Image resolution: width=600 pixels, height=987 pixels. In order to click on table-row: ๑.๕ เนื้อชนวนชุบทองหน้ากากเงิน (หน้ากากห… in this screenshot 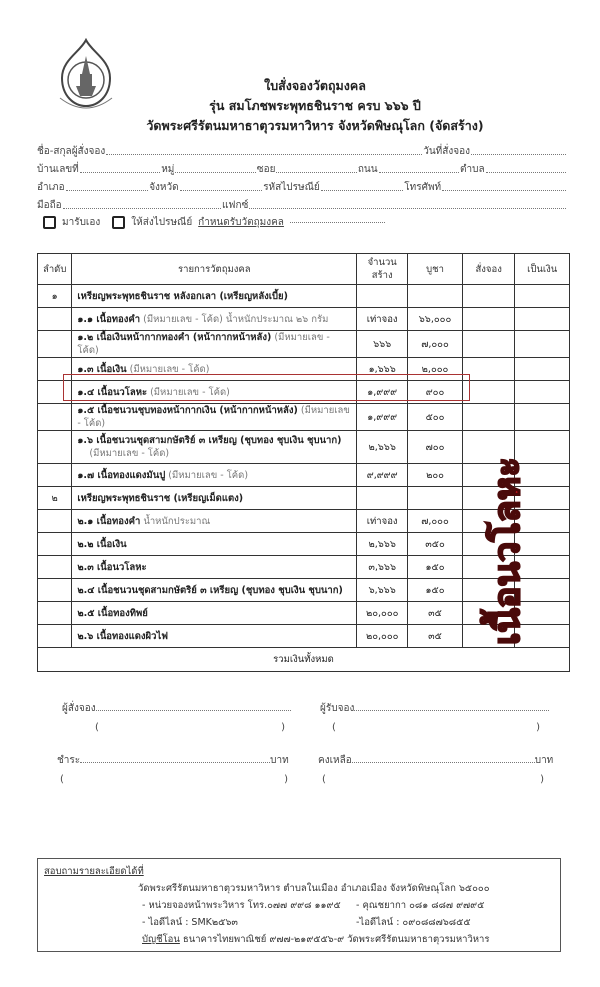, I will do `click(303, 417)`.